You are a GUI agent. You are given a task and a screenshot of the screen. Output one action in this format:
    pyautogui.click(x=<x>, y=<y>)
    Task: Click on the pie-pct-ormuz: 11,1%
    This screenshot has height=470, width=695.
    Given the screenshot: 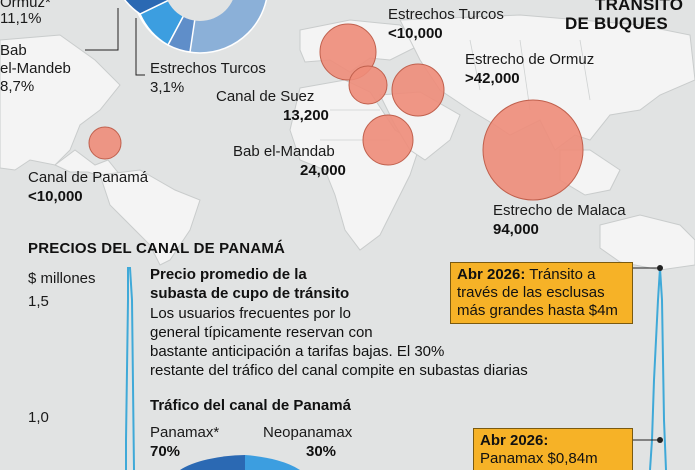 What is the action you would take?
    pyautogui.click(x=21, y=18)
    